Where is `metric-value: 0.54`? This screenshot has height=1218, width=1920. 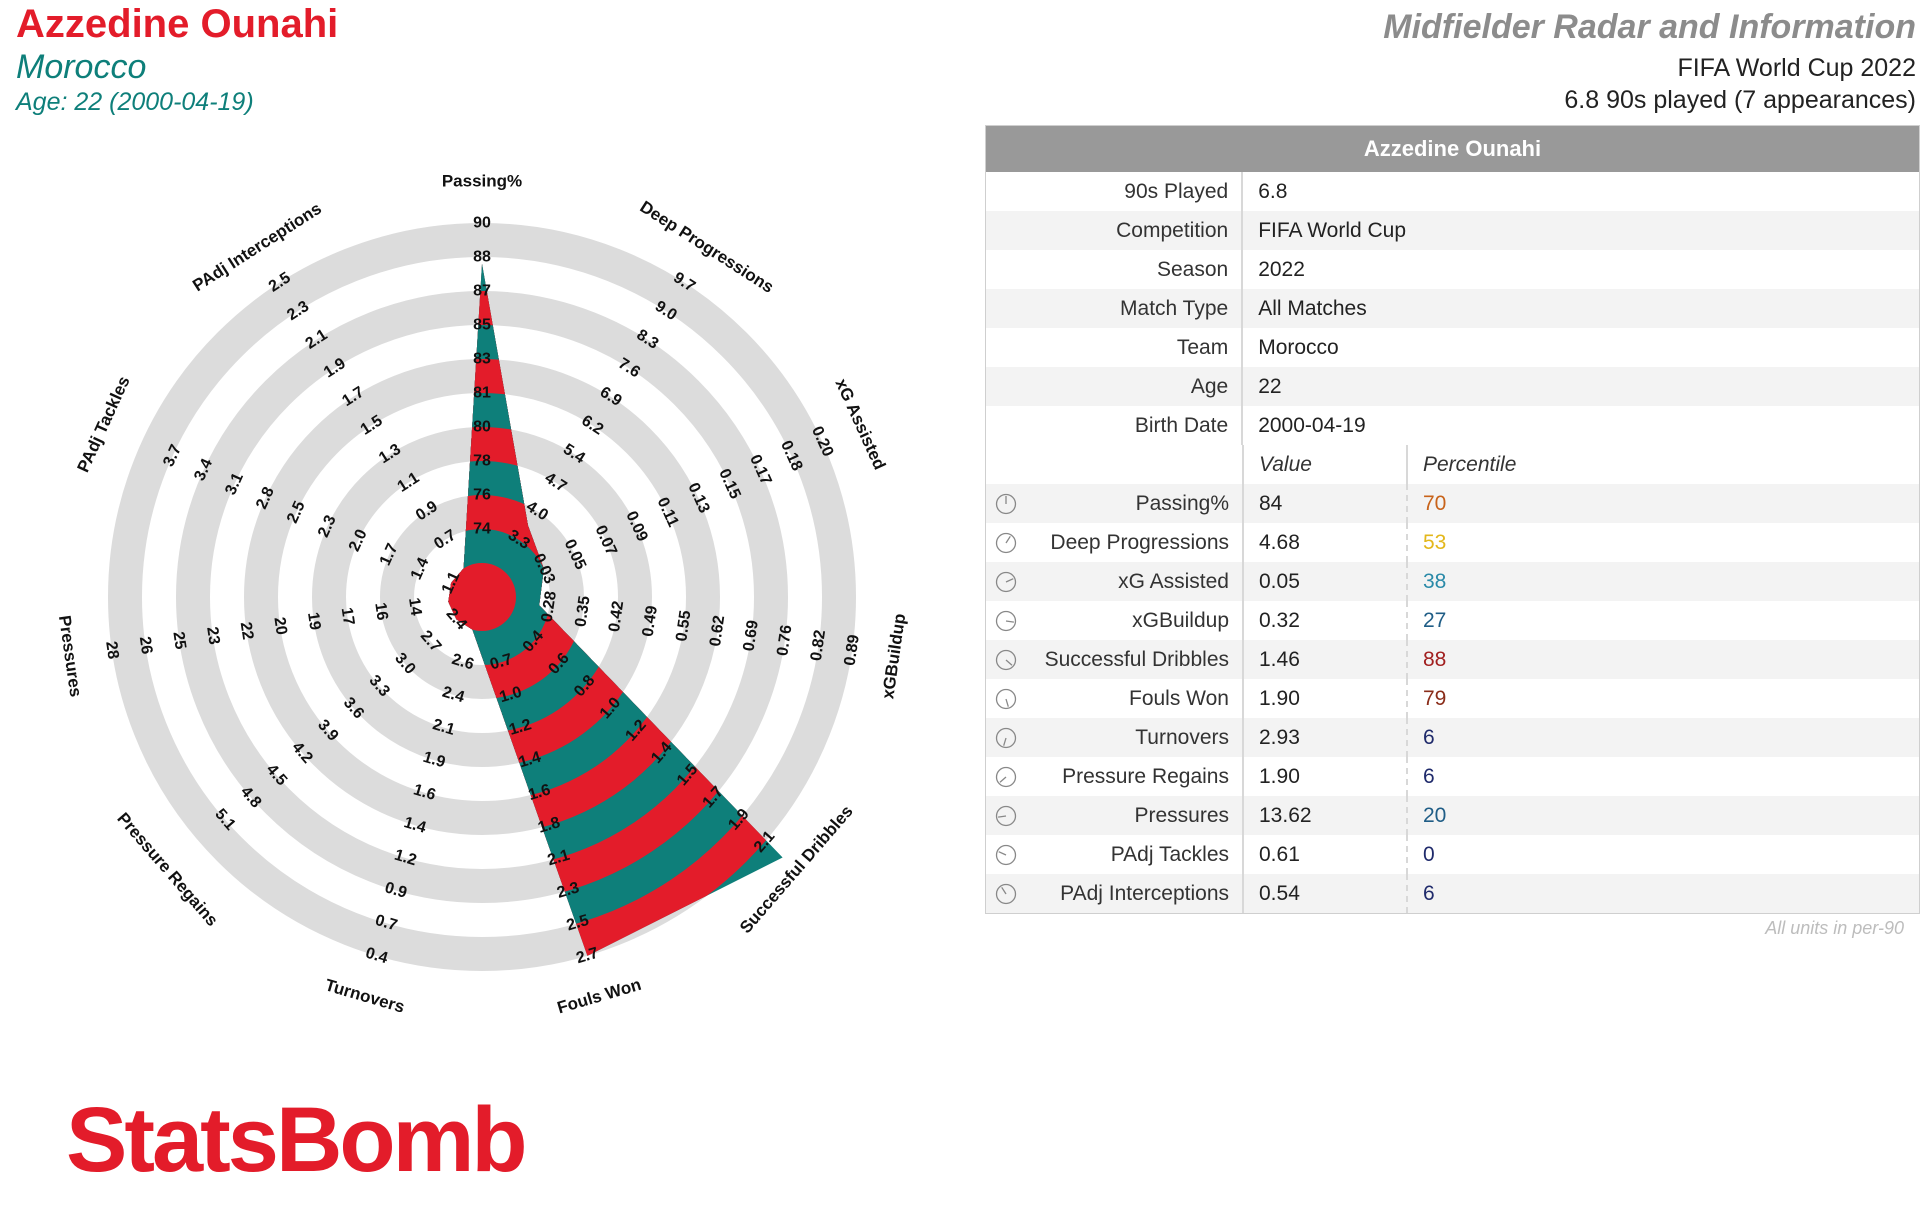 metric-value: 0.54 is located at coordinates (1324, 893).